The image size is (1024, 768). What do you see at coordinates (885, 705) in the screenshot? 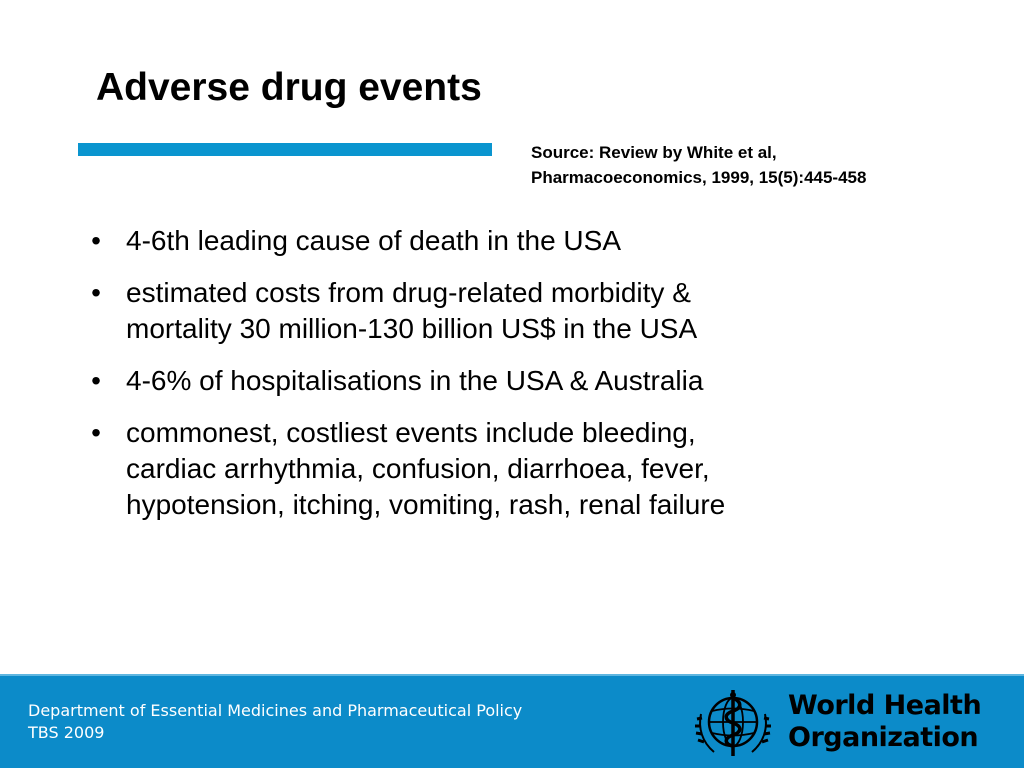
I see `who-wordmark-line-1: World Health` at bounding box center [885, 705].